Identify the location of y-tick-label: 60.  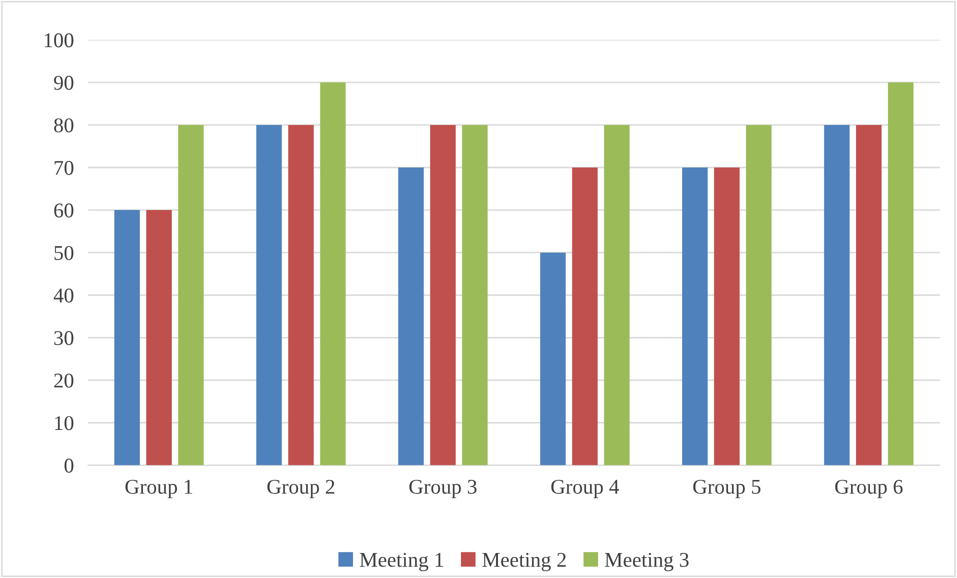
(64, 210).